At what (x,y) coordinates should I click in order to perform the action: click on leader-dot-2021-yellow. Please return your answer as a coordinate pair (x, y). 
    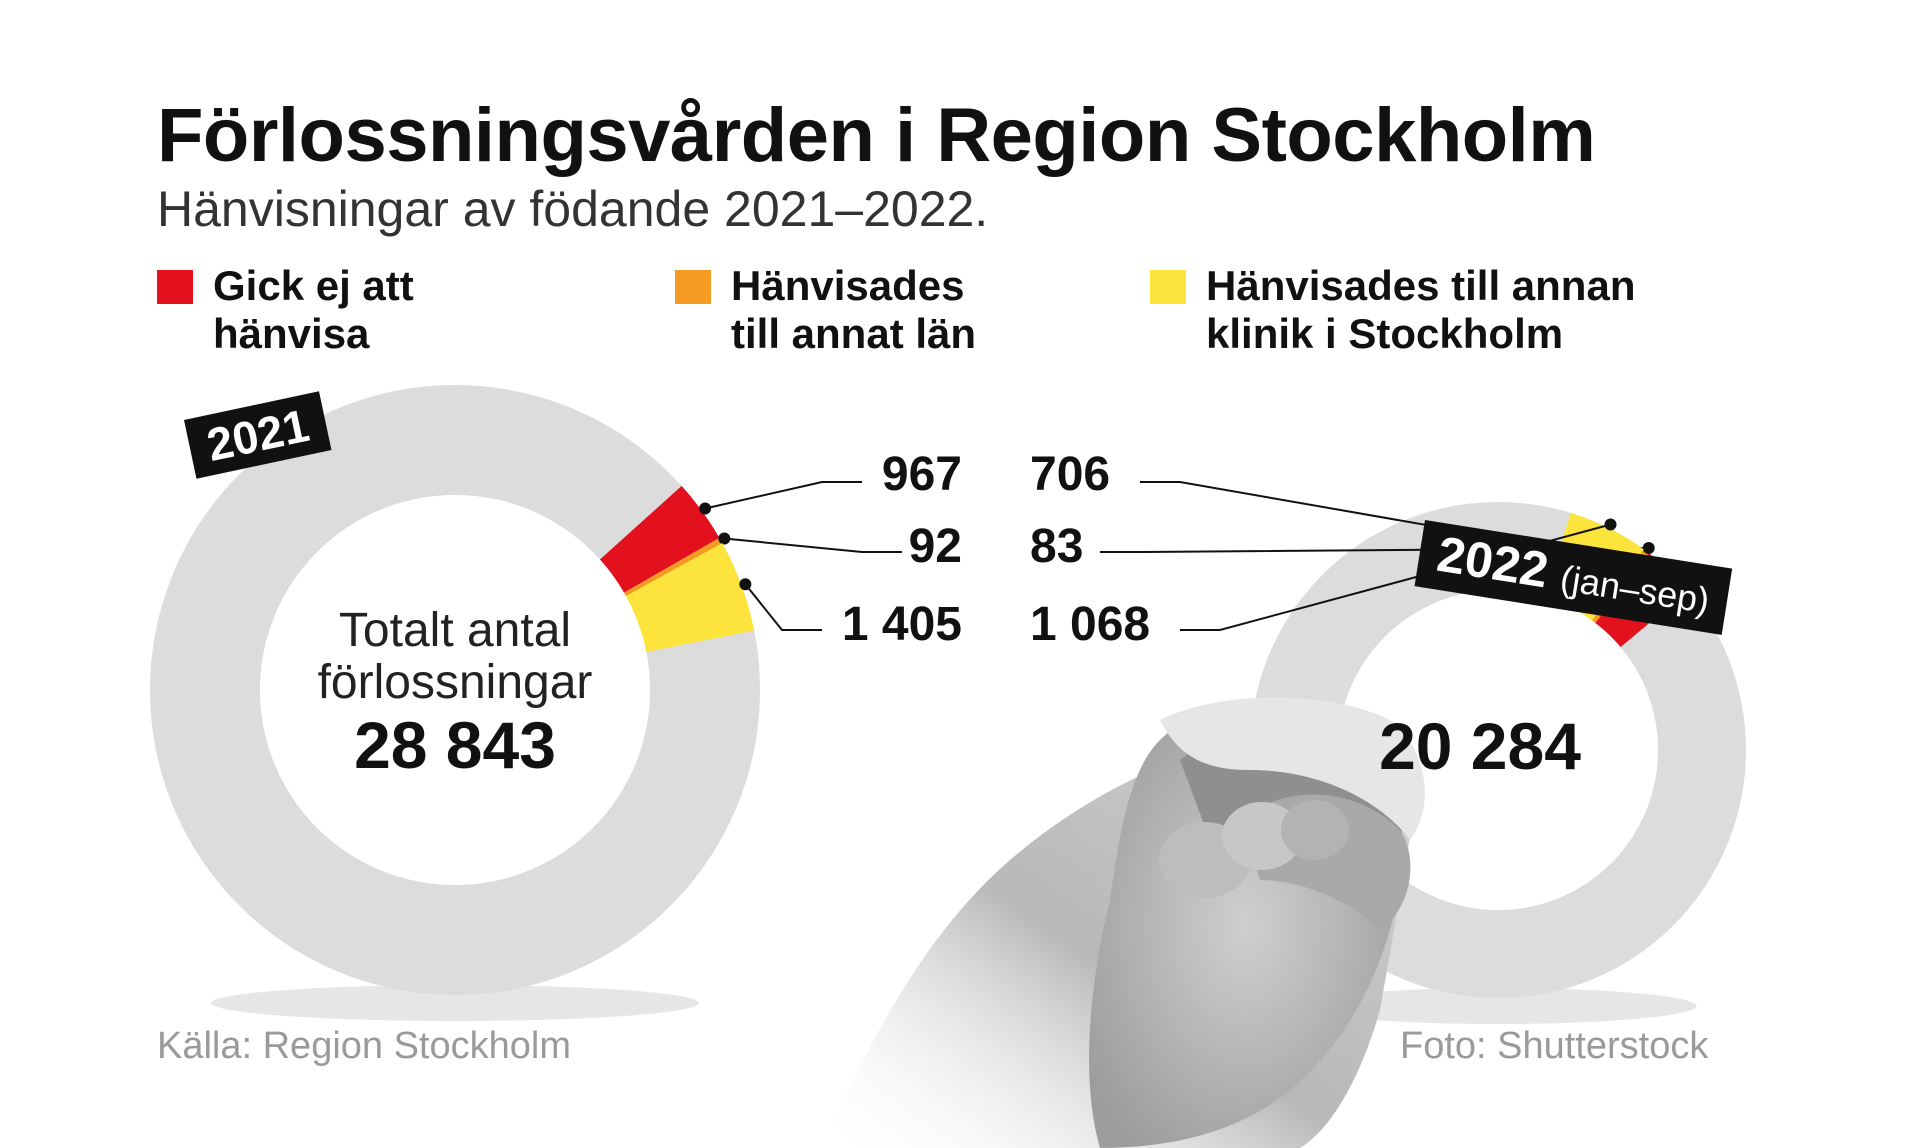
    Looking at the image, I should click on (745, 584).